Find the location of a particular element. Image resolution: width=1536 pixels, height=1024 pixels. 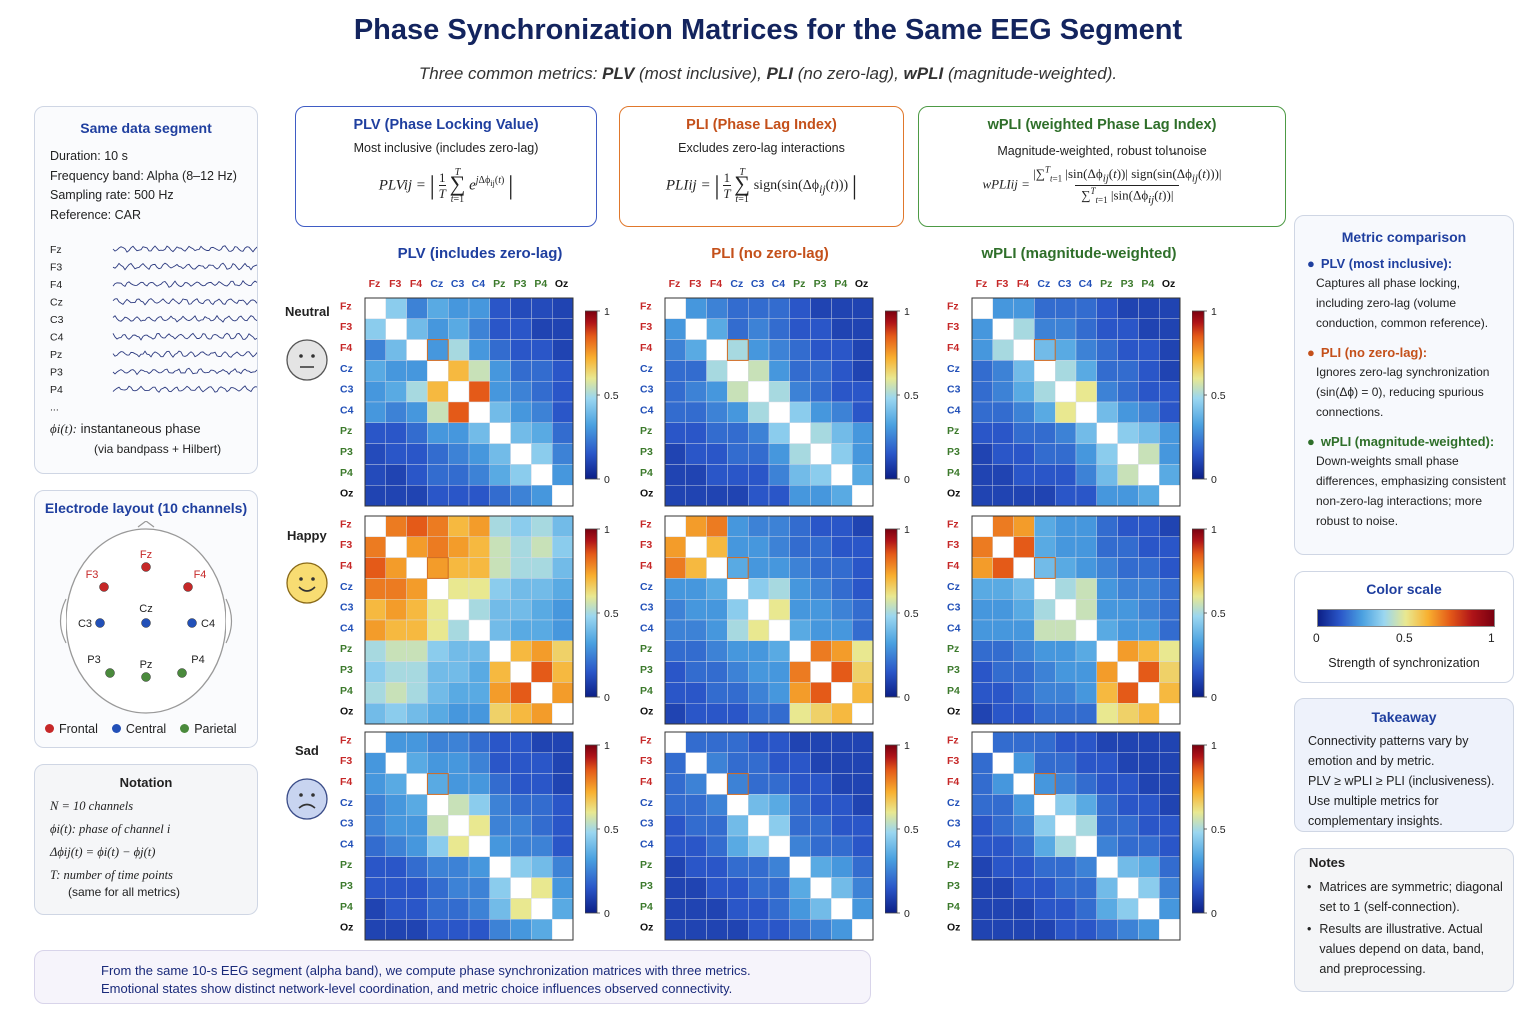

metric-comparison-title: Metric comparison is located at coordinates (1404, 237).